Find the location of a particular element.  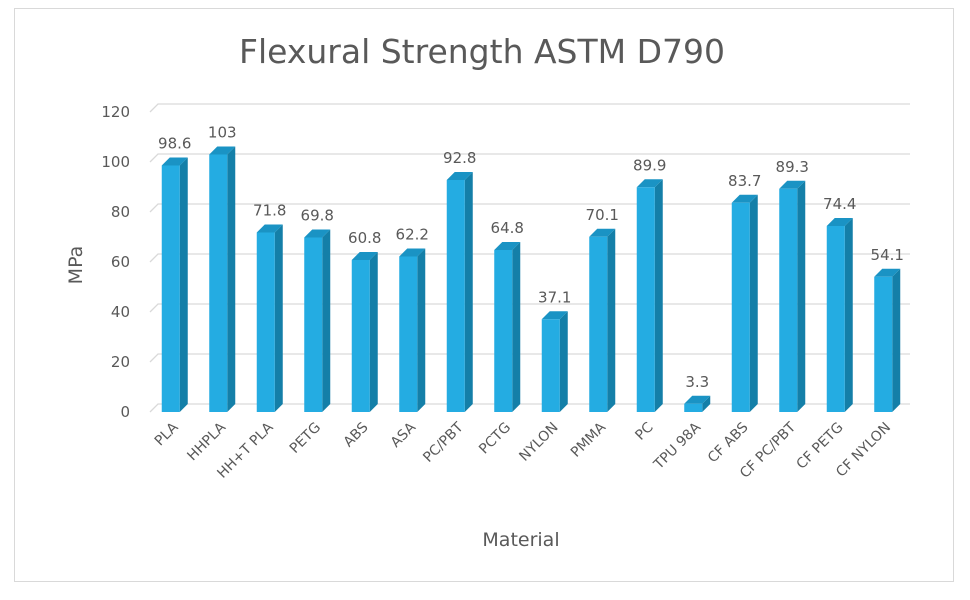

x-tick-label: PMMA is located at coordinates (588, 439).